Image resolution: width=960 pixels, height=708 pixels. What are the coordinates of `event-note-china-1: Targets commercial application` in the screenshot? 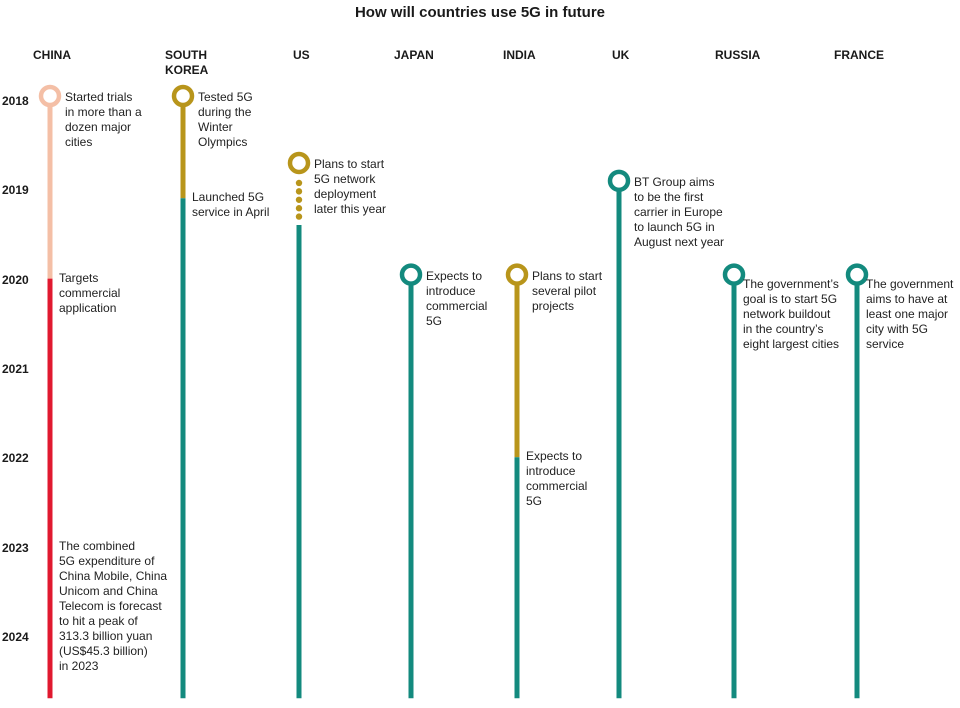 It's located at (90, 292).